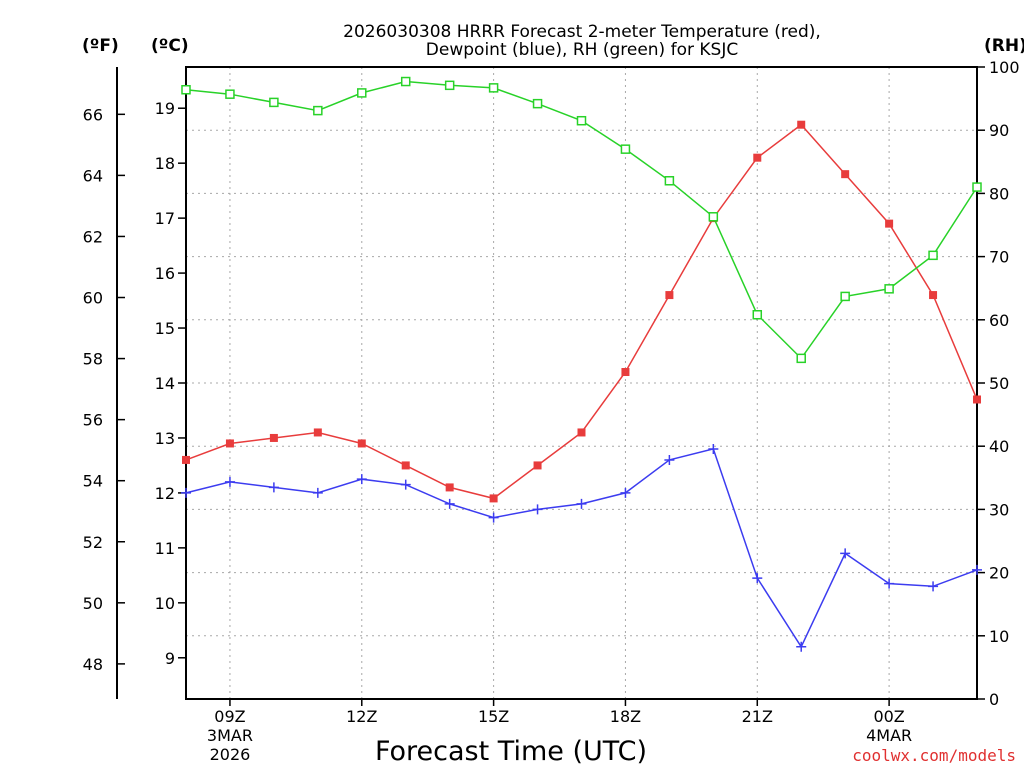 The height and width of the screenshot is (768, 1024). Describe the element at coordinates (93, 114) in the screenshot. I see `fahrenheit-tick-label: 66` at that location.